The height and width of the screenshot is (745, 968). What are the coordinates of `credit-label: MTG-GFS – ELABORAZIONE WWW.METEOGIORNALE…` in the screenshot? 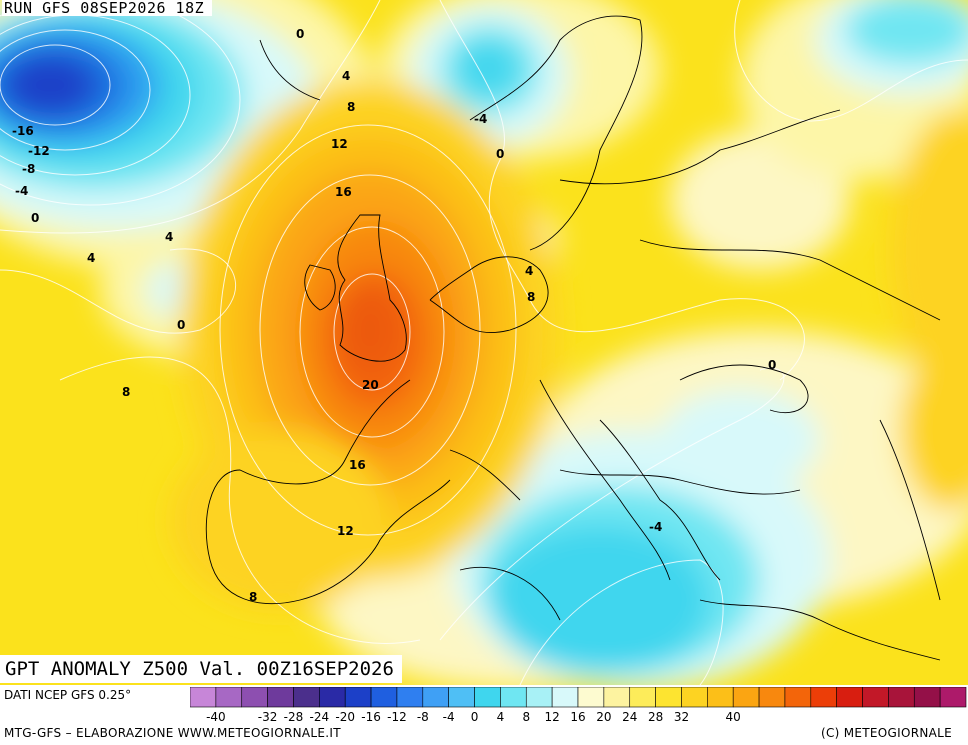 It's located at (172, 733).